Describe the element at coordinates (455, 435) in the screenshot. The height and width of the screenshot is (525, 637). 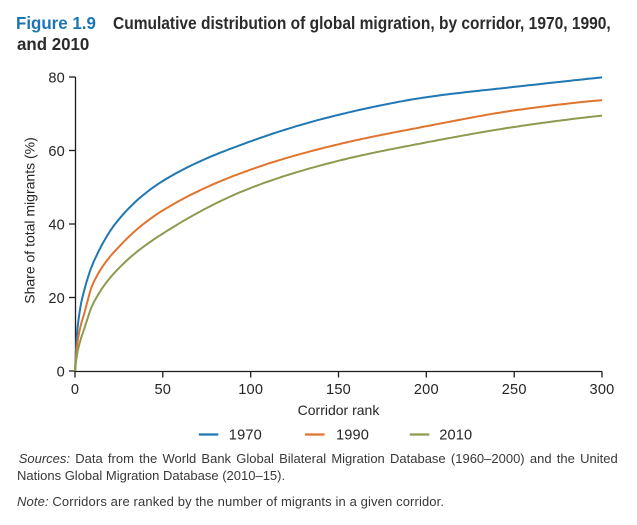
I see `svg-text: 2010` at that location.